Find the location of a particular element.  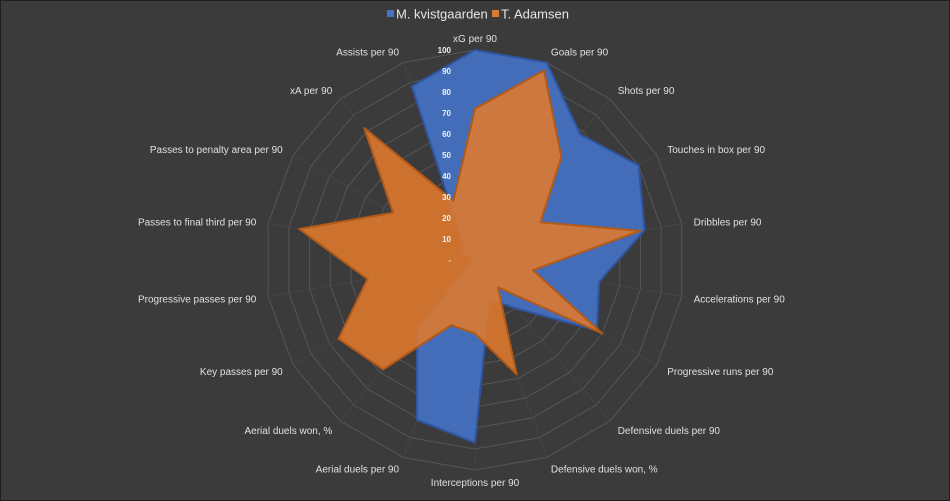

tick-labels: - 10 20 30 40 50 60 70 80 90 100 is located at coordinates (445, 155).